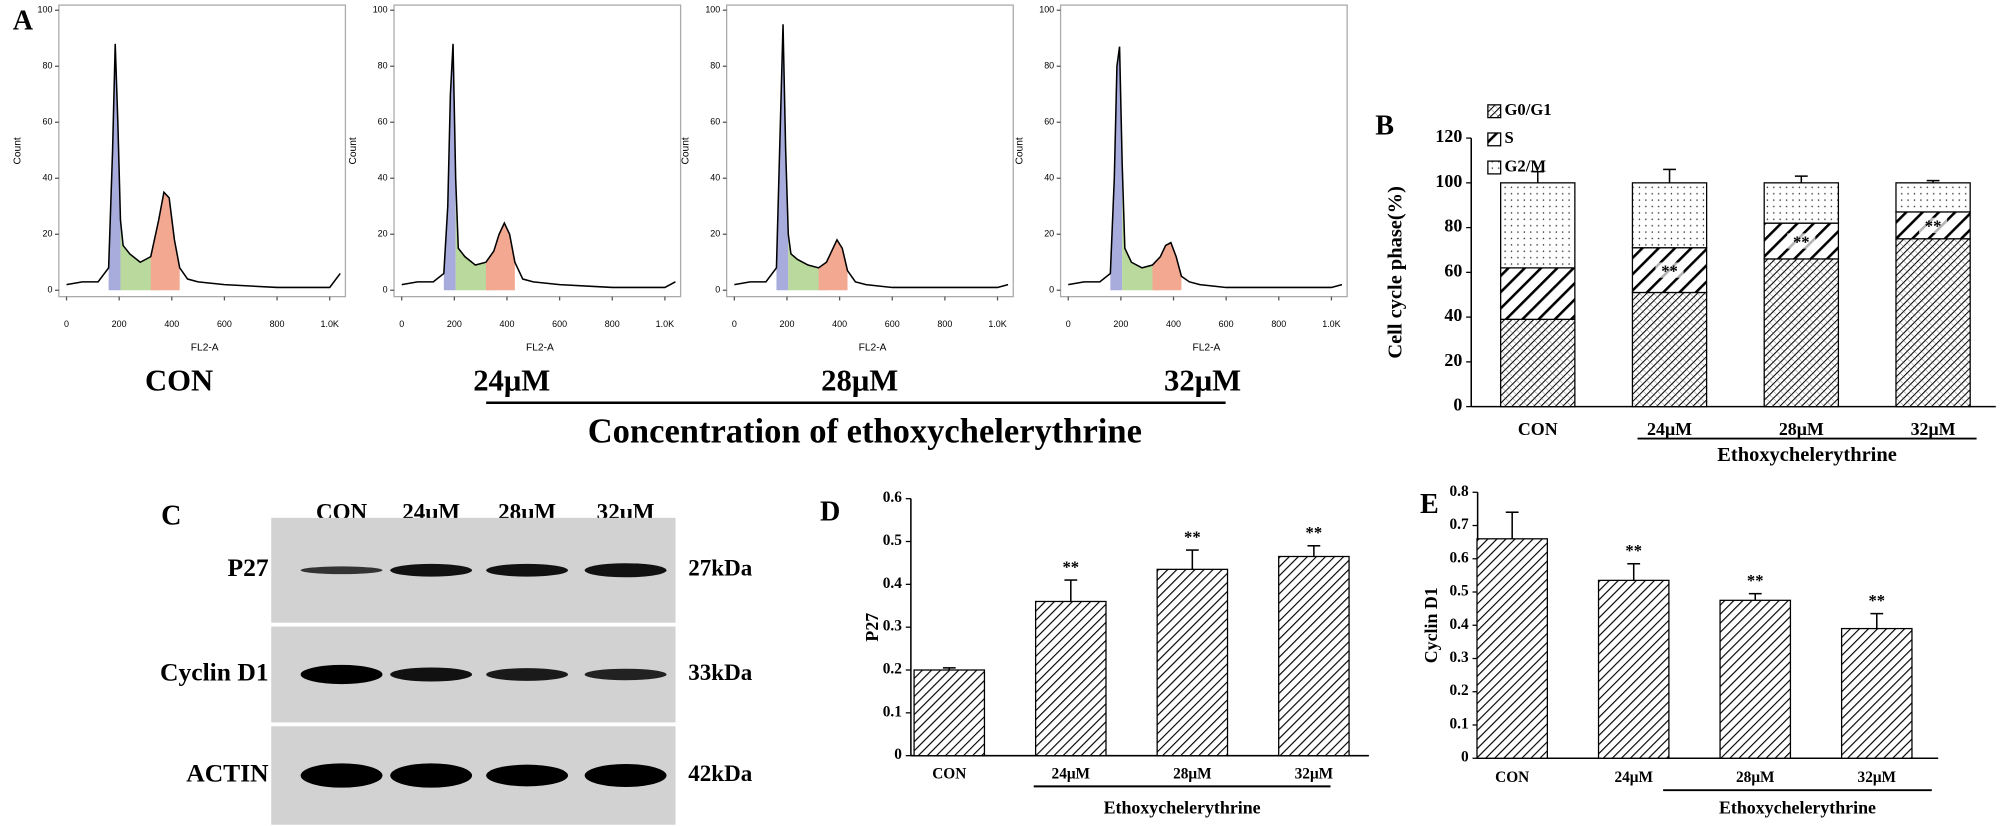 The width and height of the screenshot is (2006, 826). Describe the element at coordinates (893, 540) in the screenshot. I see `y-tick-label: 0.5` at that location.